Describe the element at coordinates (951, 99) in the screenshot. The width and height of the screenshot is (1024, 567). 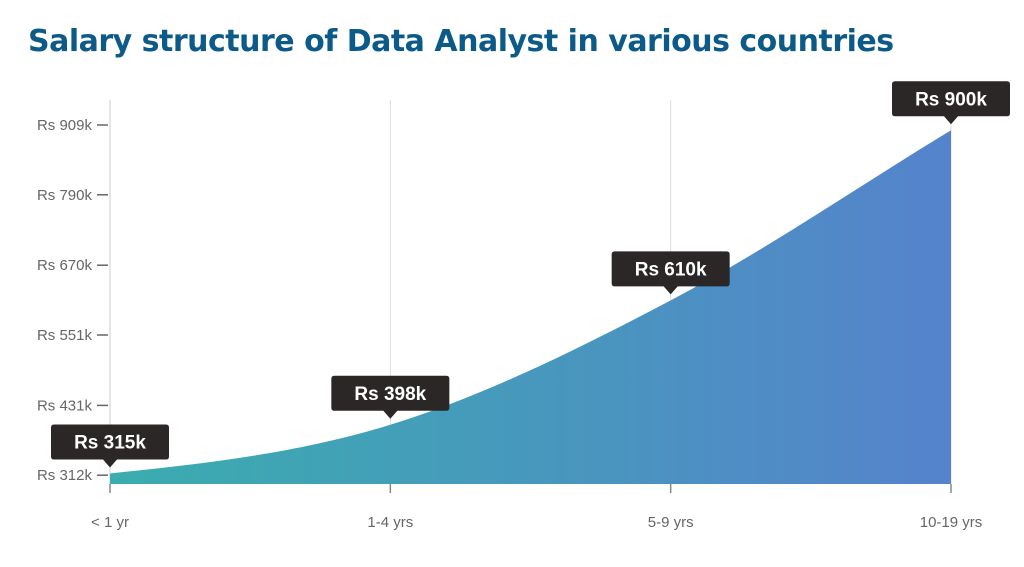
I see `data-label: Rs 900k` at that location.